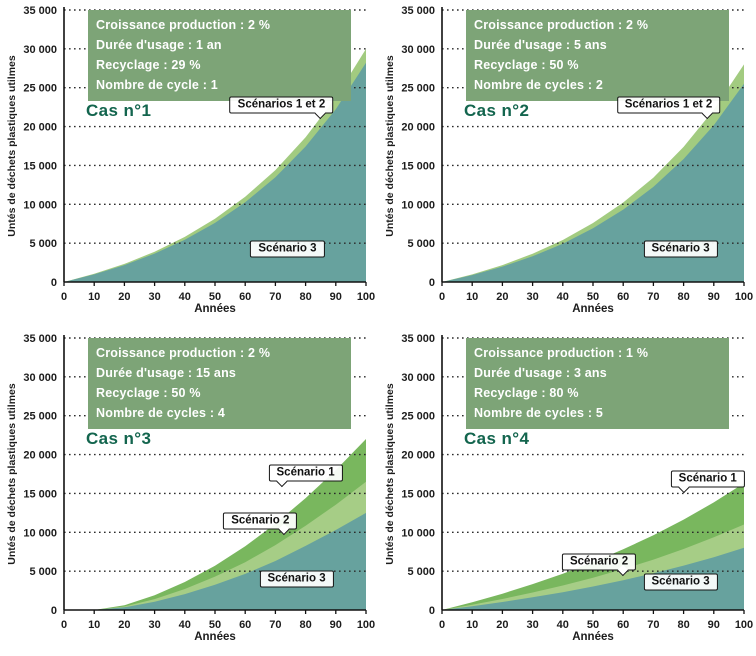 Image resolution: width=756 pixels, height=656 pixels. I want to click on param-line: Durée d'usage : 3 ans, so click(540, 373).